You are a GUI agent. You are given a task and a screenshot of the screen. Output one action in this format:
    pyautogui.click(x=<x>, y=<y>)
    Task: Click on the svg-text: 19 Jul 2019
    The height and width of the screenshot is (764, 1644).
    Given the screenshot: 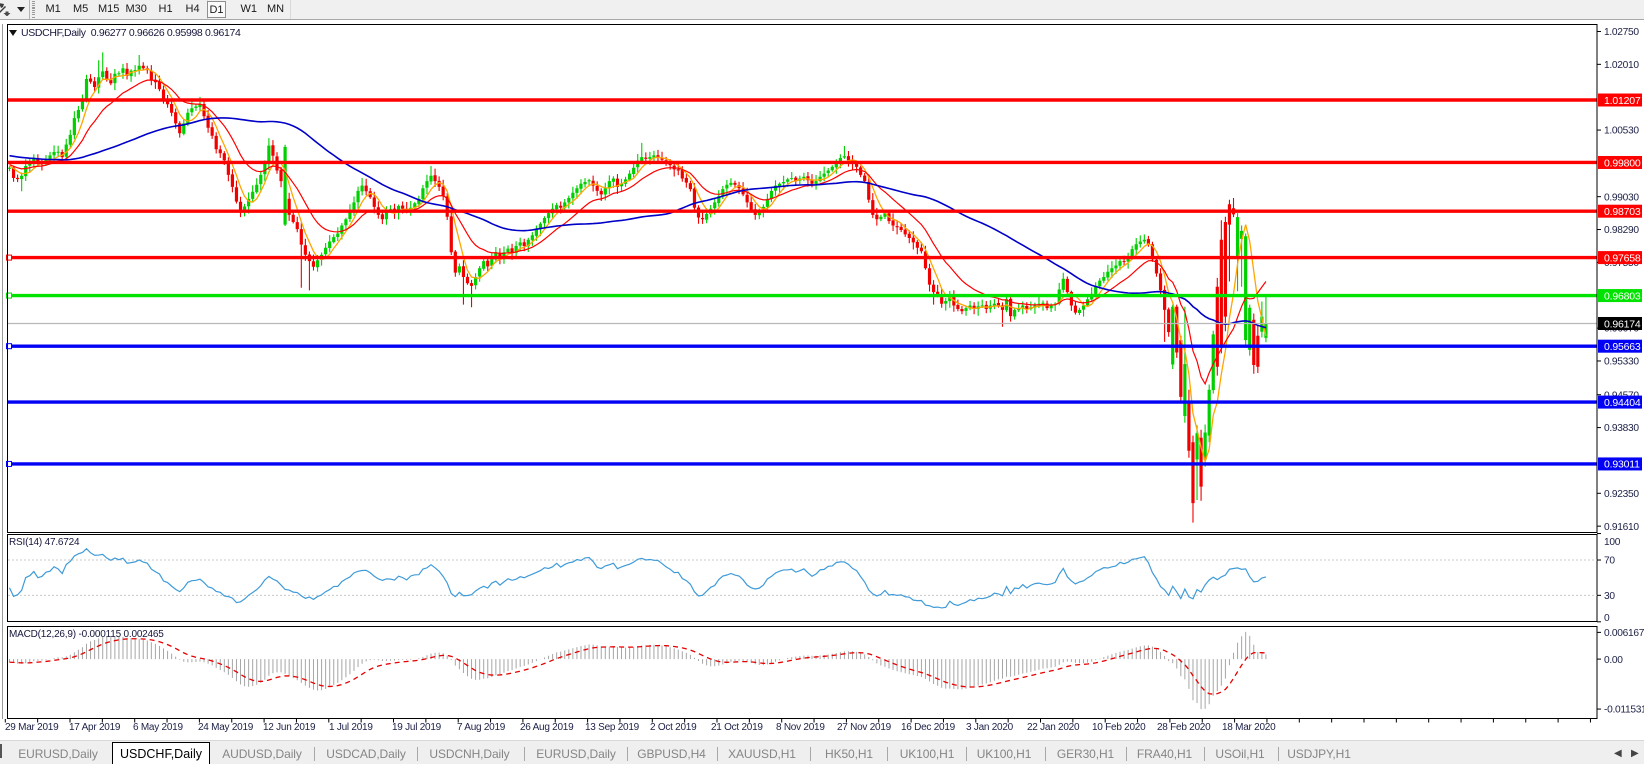 What is the action you would take?
    pyautogui.click(x=417, y=727)
    